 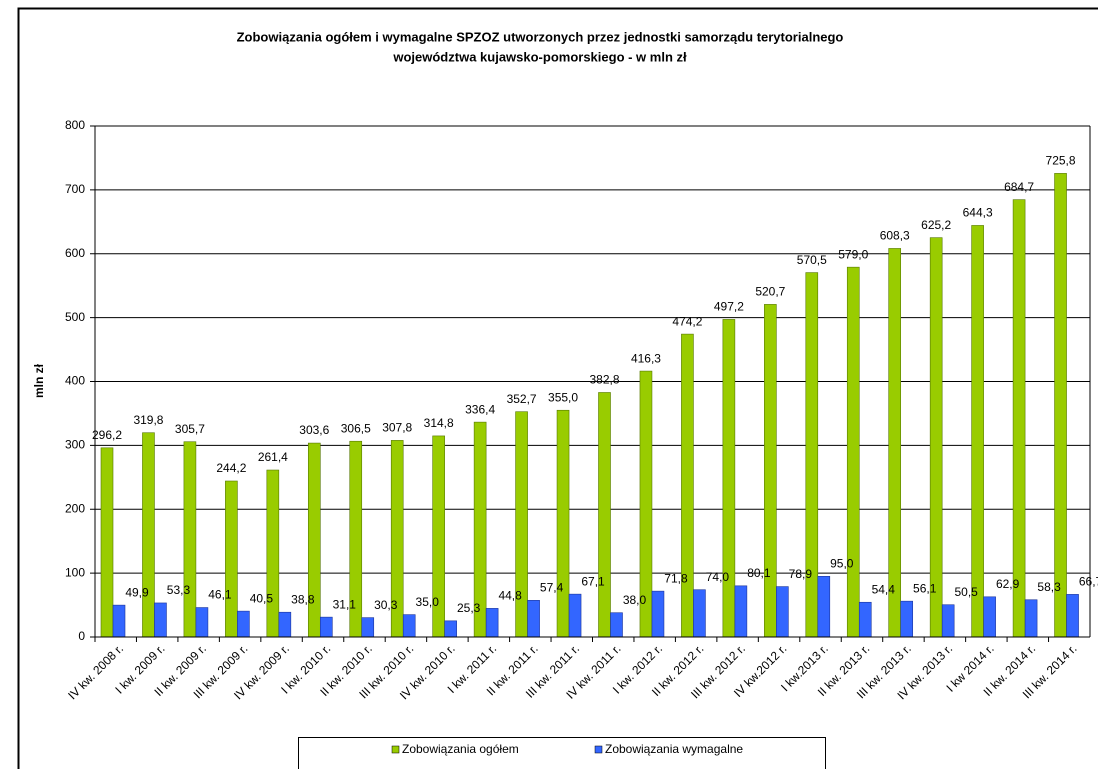 I want to click on data-label: 54,4, so click(x=884, y=589).